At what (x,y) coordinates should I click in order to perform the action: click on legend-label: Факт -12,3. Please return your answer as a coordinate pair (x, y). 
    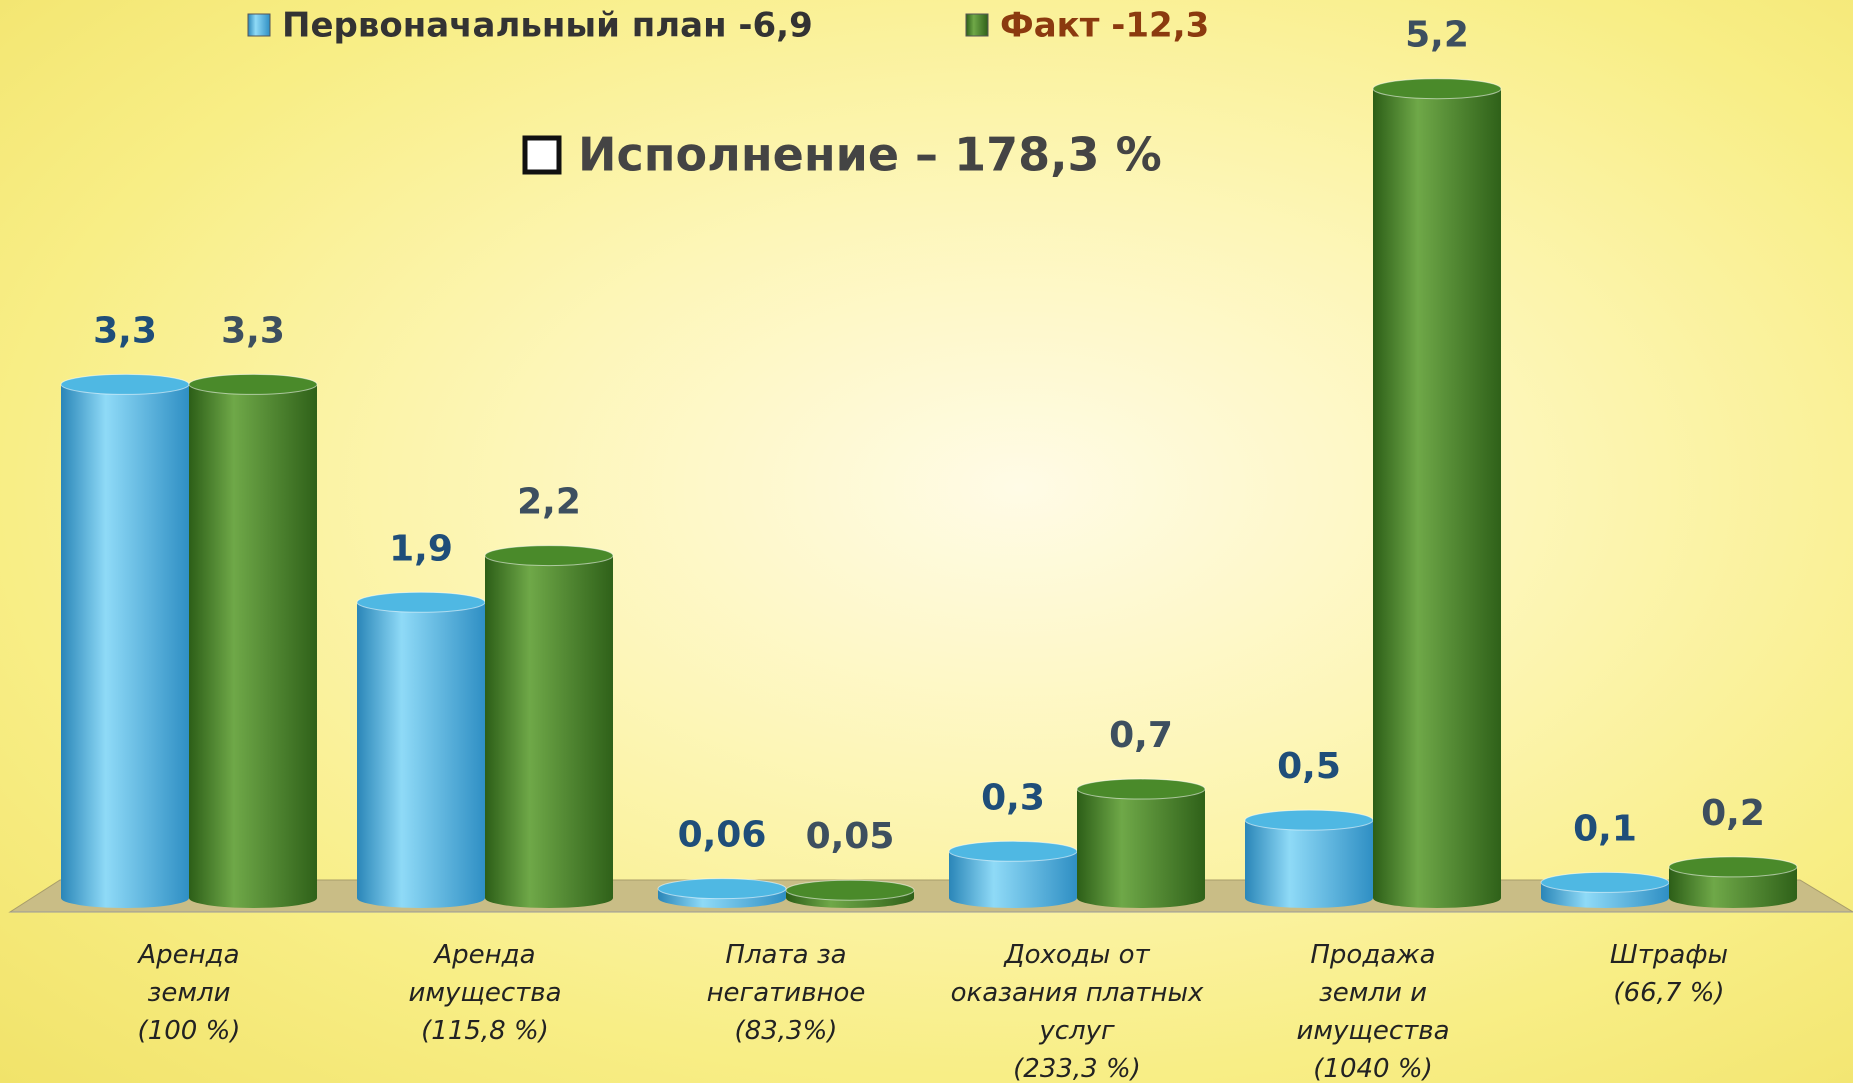
    Looking at the image, I should click on (1104, 26).